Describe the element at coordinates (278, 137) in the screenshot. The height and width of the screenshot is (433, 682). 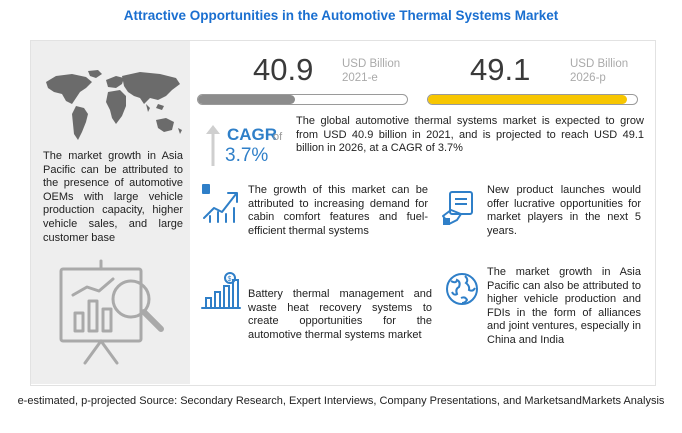
I see `cagr-of: of` at that location.